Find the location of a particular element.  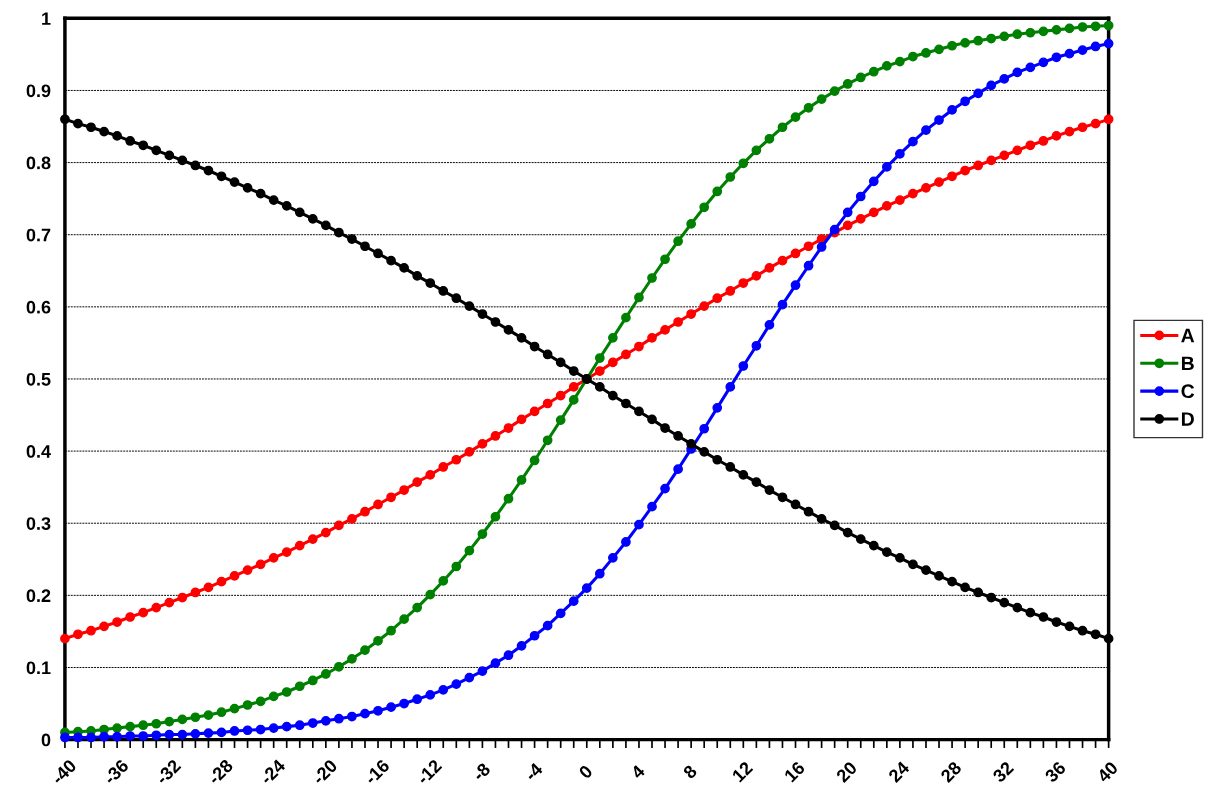

y-tick-label: 0.7 is located at coordinates (38, 235).